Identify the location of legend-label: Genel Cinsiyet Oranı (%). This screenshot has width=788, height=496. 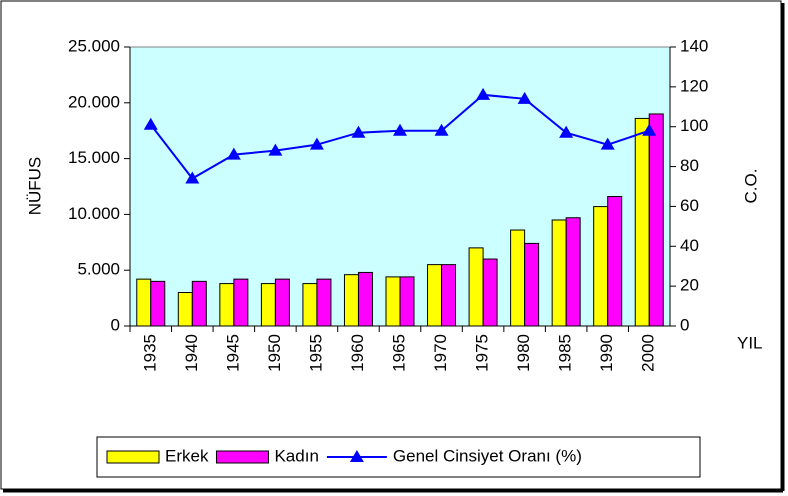
(487, 455).